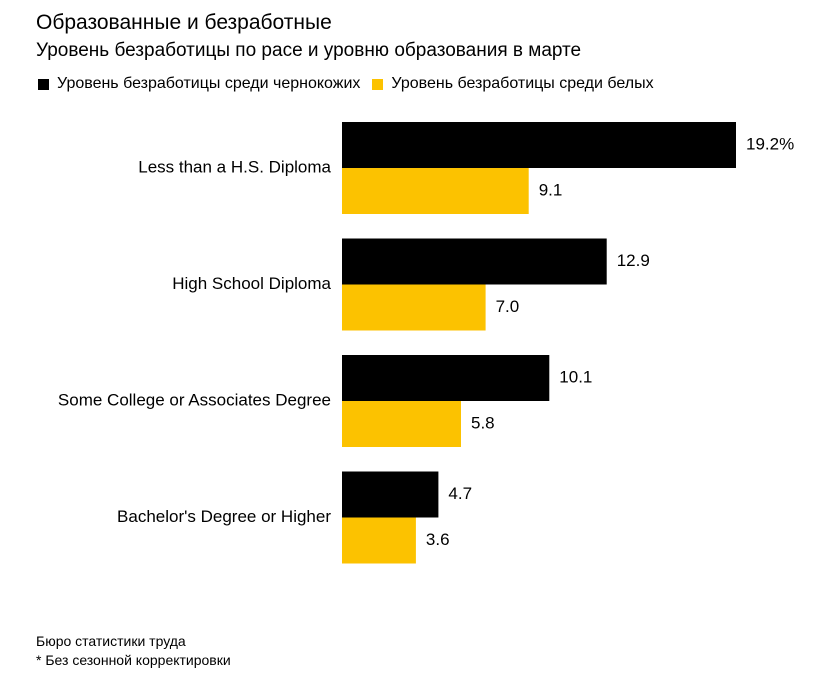 This screenshot has width=825, height=689. I want to click on category-label-bachelor-s-degree-or-higher: Bachelor's Degree or Higher, so click(224, 516).